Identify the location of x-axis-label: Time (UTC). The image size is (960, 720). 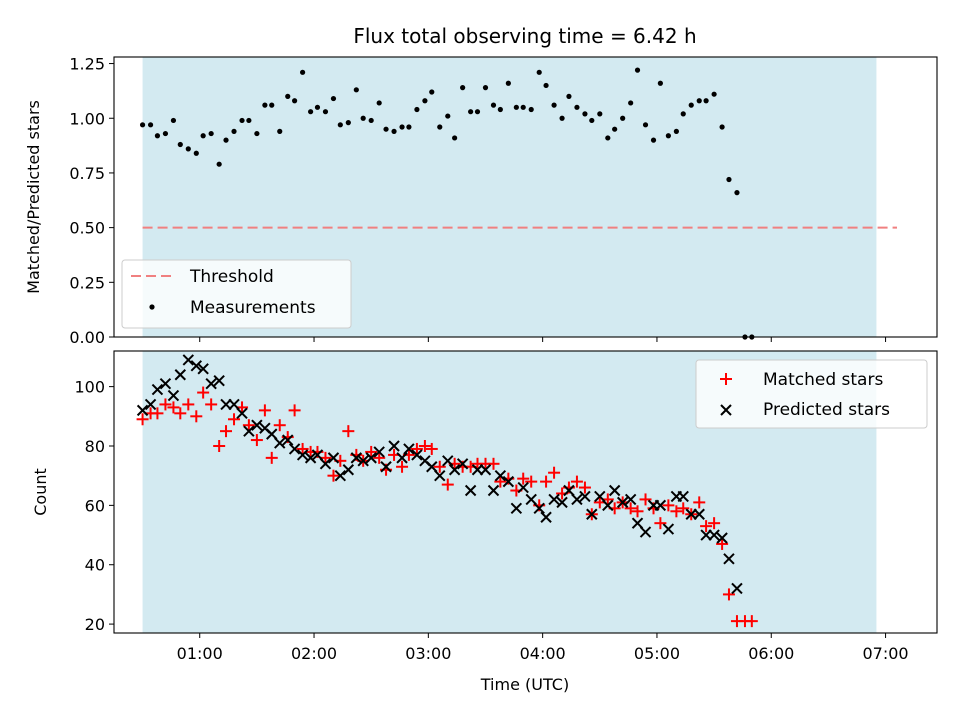
(524, 684).